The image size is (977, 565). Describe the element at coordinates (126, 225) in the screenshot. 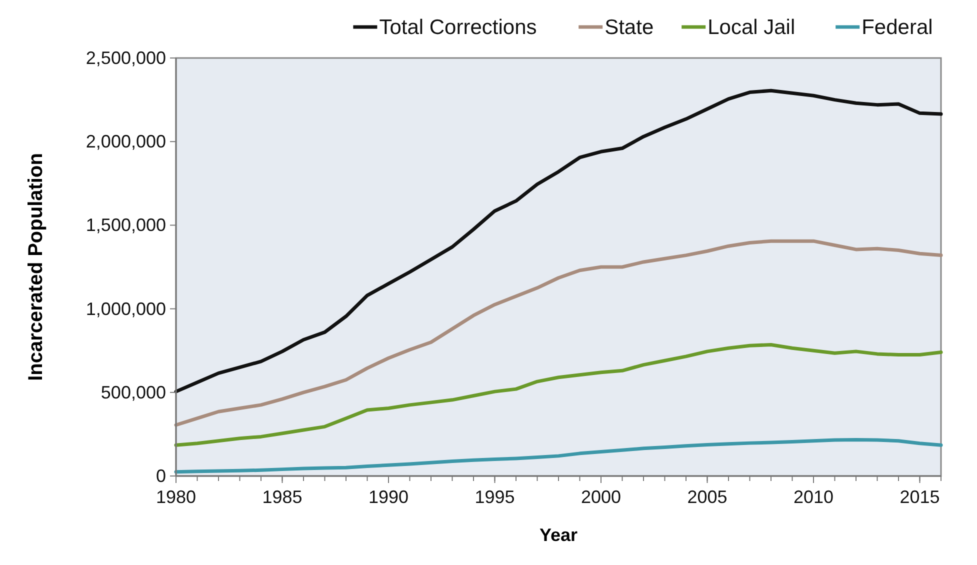

I see `y-tick-label: 1,500,000` at that location.